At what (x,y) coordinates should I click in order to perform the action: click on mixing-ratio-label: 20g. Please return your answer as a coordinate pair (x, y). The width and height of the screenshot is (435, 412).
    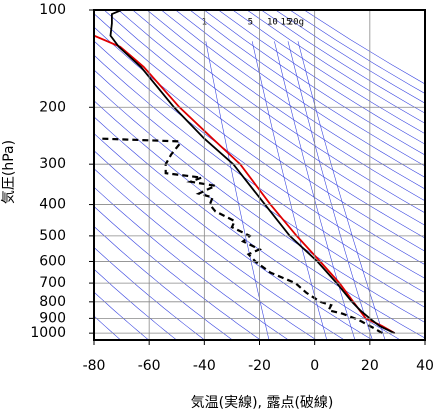
    Looking at the image, I should click on (296, 23).